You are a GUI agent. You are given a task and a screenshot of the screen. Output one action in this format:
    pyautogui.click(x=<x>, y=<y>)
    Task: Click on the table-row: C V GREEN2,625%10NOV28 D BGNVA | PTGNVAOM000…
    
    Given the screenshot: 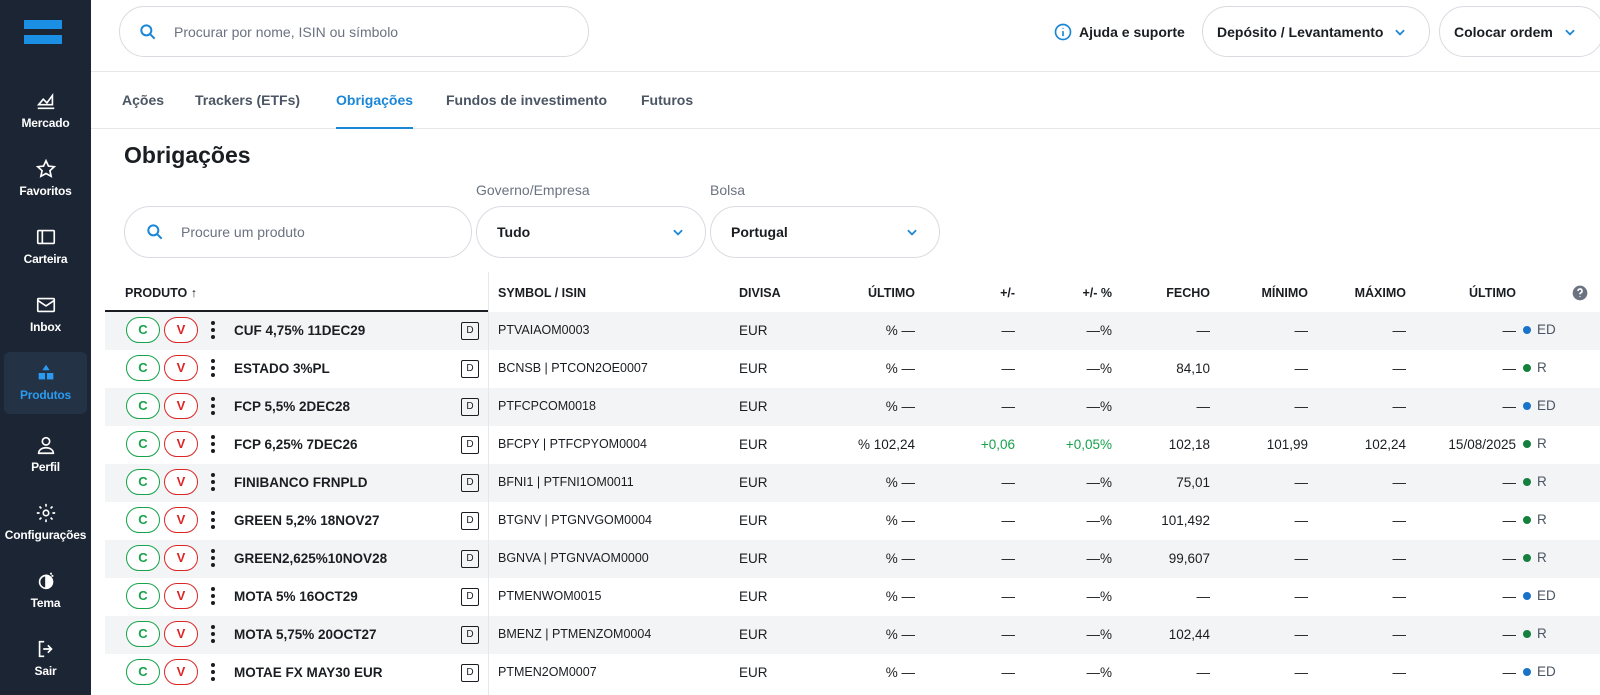 What is the action you would take?
    pyautogui.click(x=852, y=559)
    